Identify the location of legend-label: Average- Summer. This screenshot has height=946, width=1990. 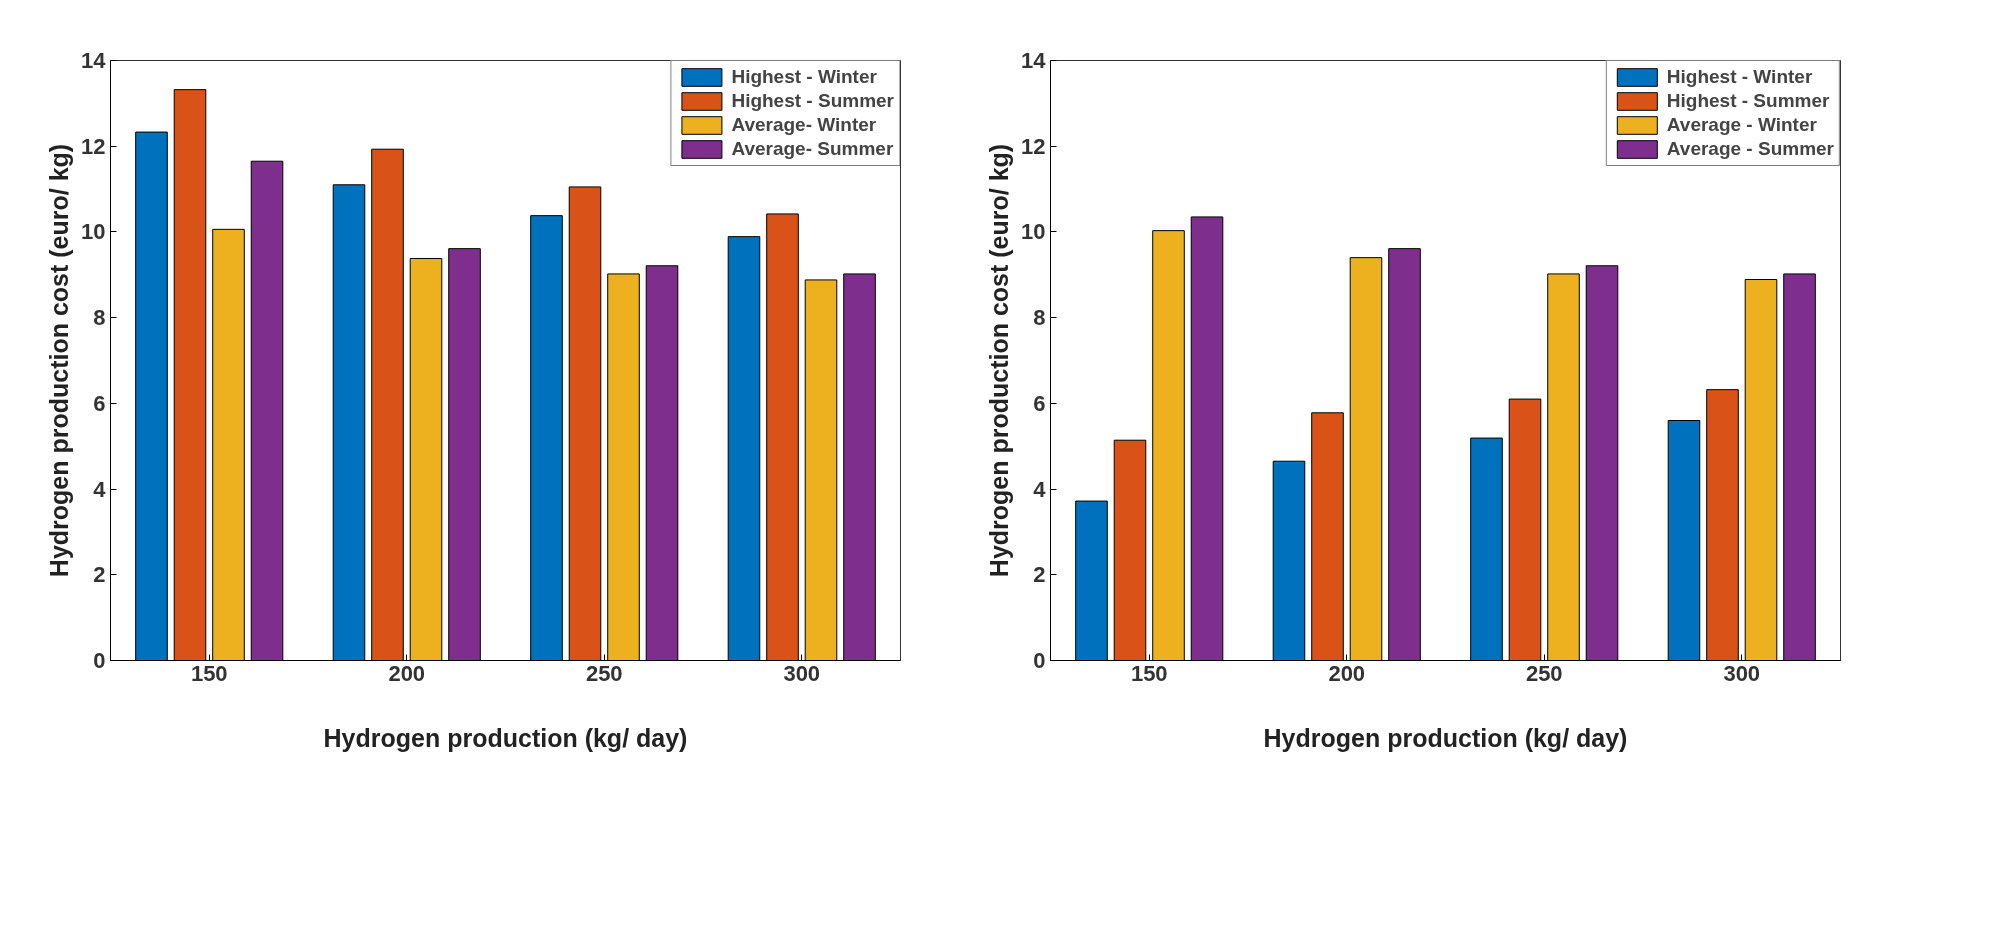
(812, 149).